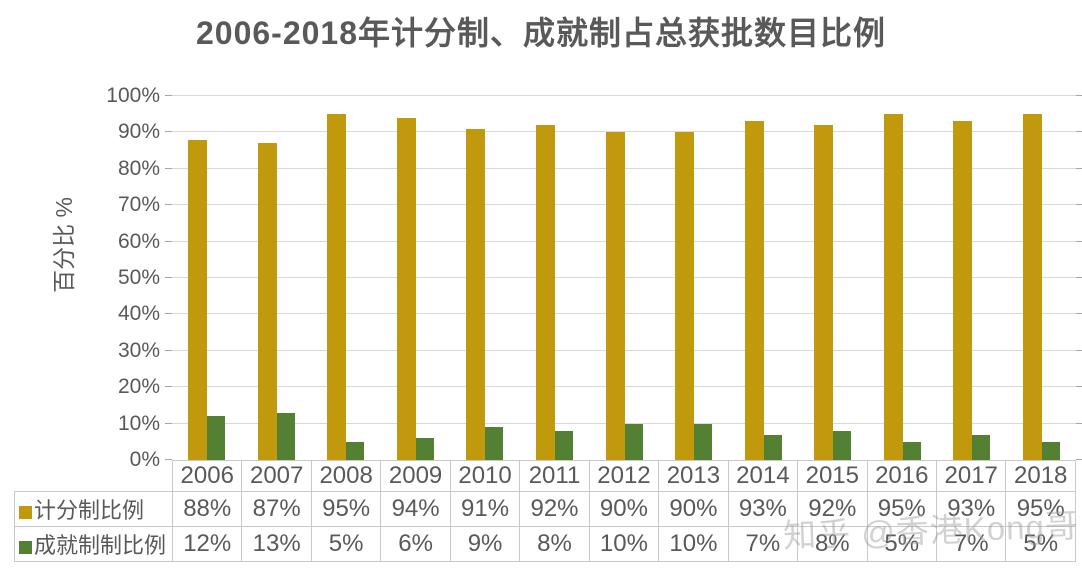  Describe the element at coordinates (693, 476) in the screenshot. I see `year-cell: 2013` at that location.